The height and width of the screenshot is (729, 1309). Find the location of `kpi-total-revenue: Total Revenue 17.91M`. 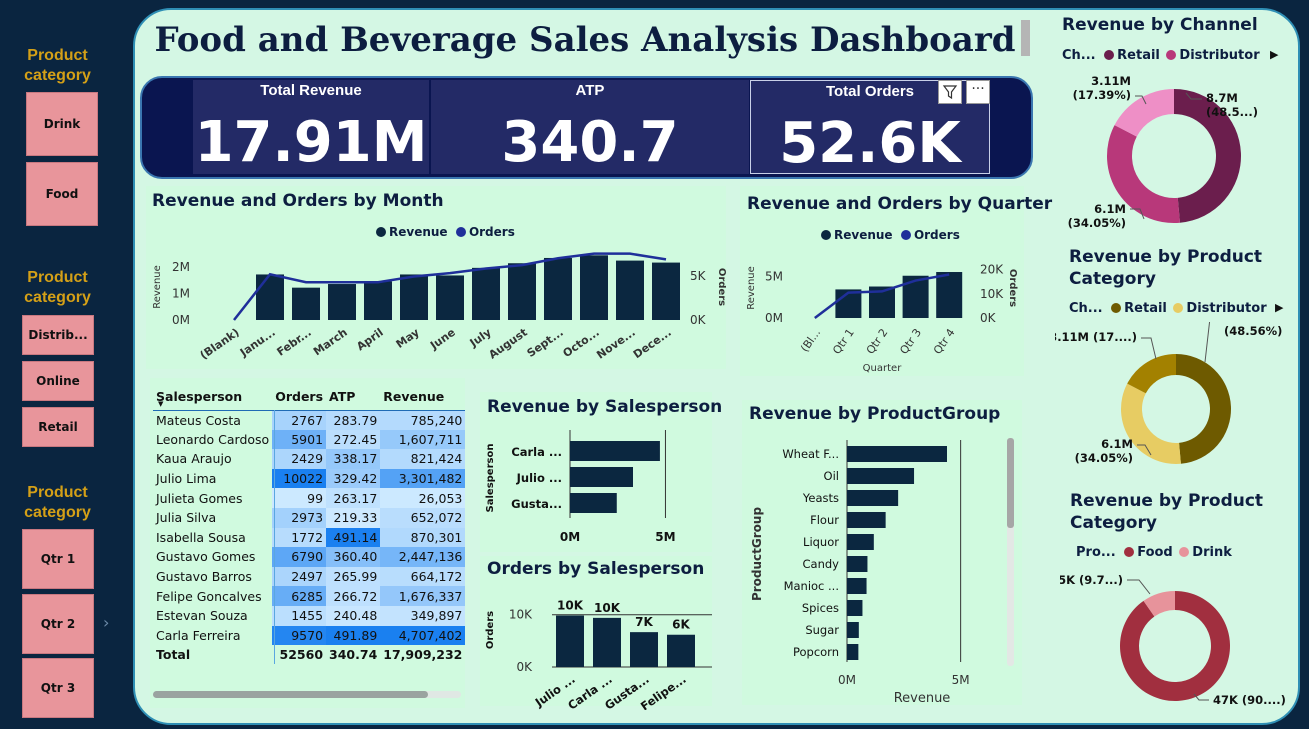

kpi-total-revenue: Total Revenue 17.91M is located at coordinates (311, 127).